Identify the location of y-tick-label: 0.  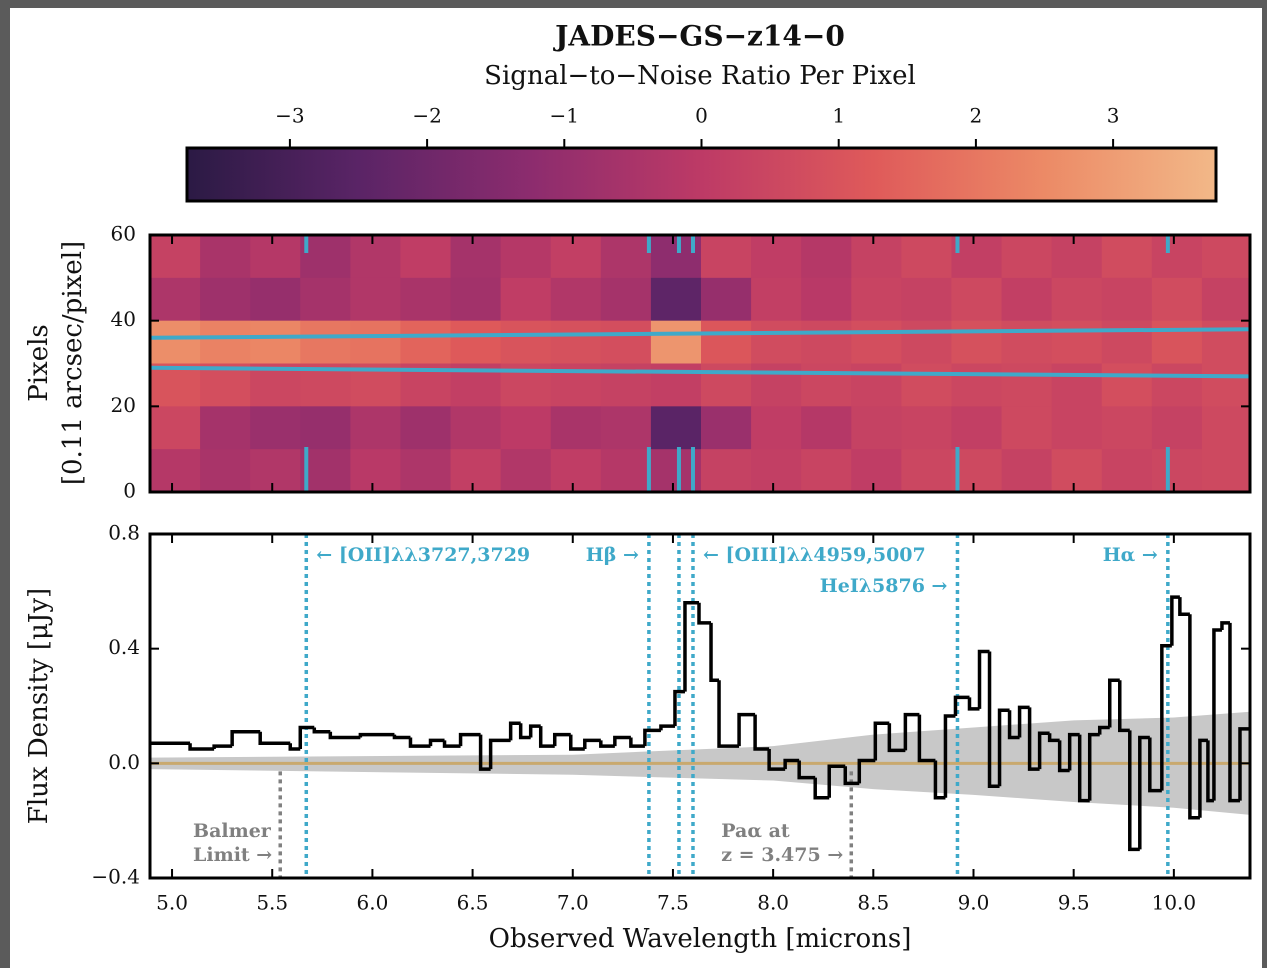
(129, 491).